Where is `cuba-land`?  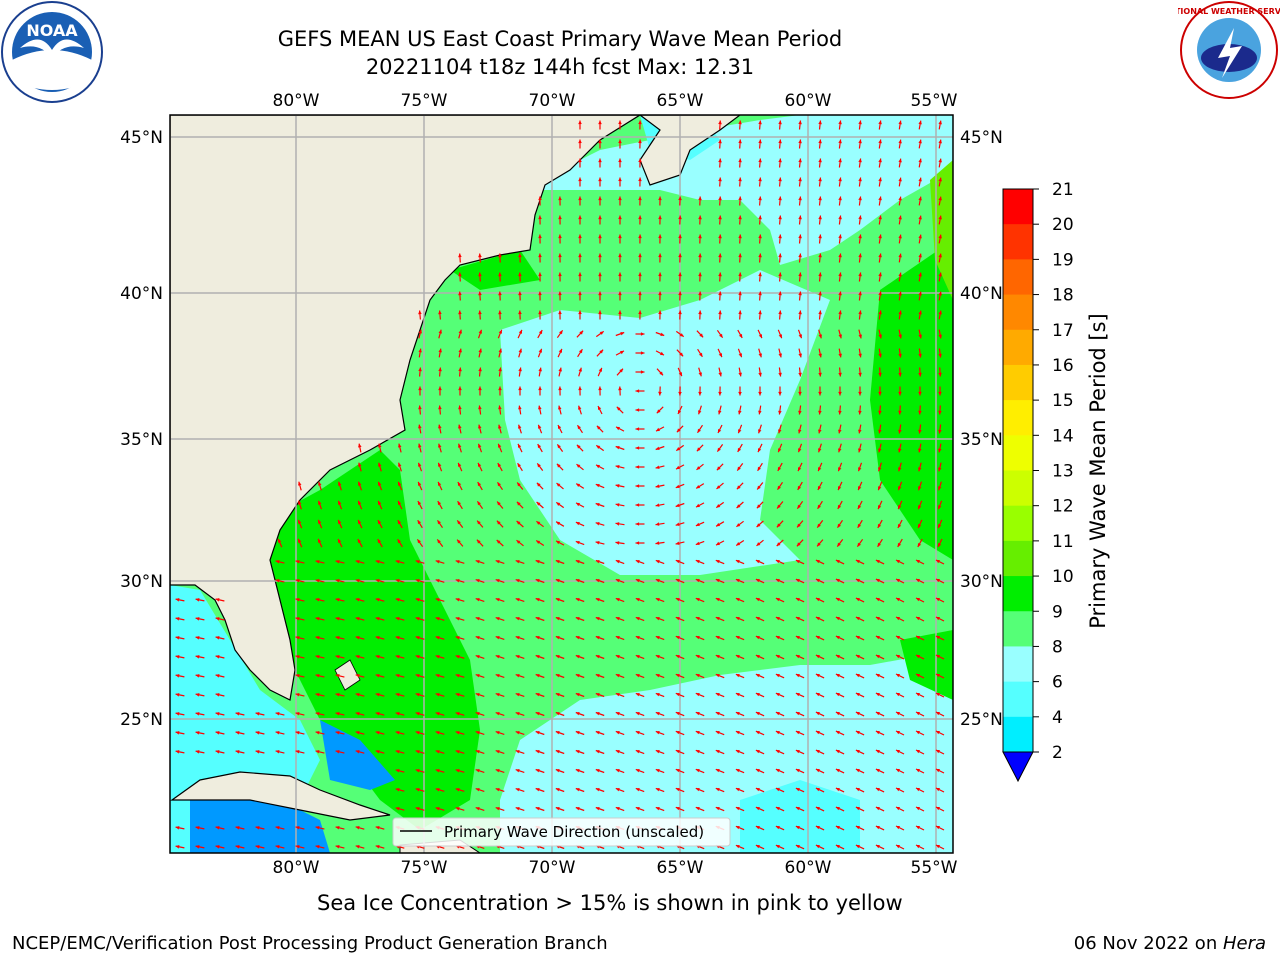 cuba-land is located at coordinates (280, 796).